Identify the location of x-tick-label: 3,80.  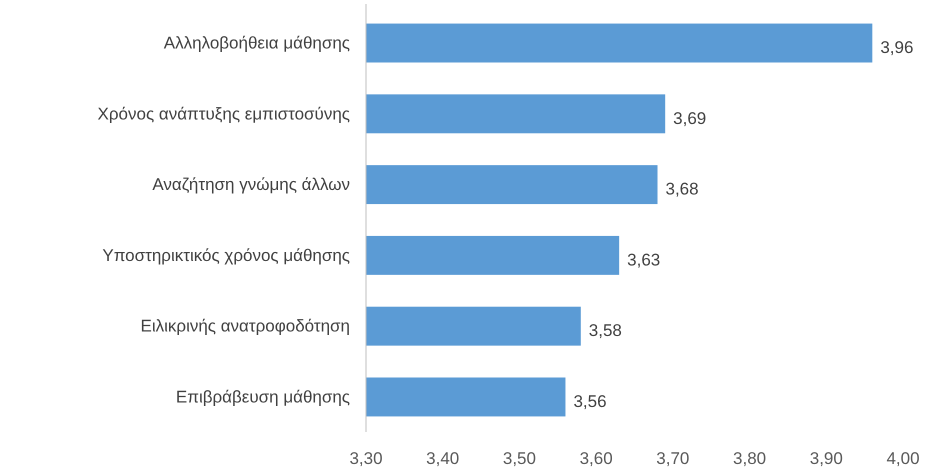
(749, 458).